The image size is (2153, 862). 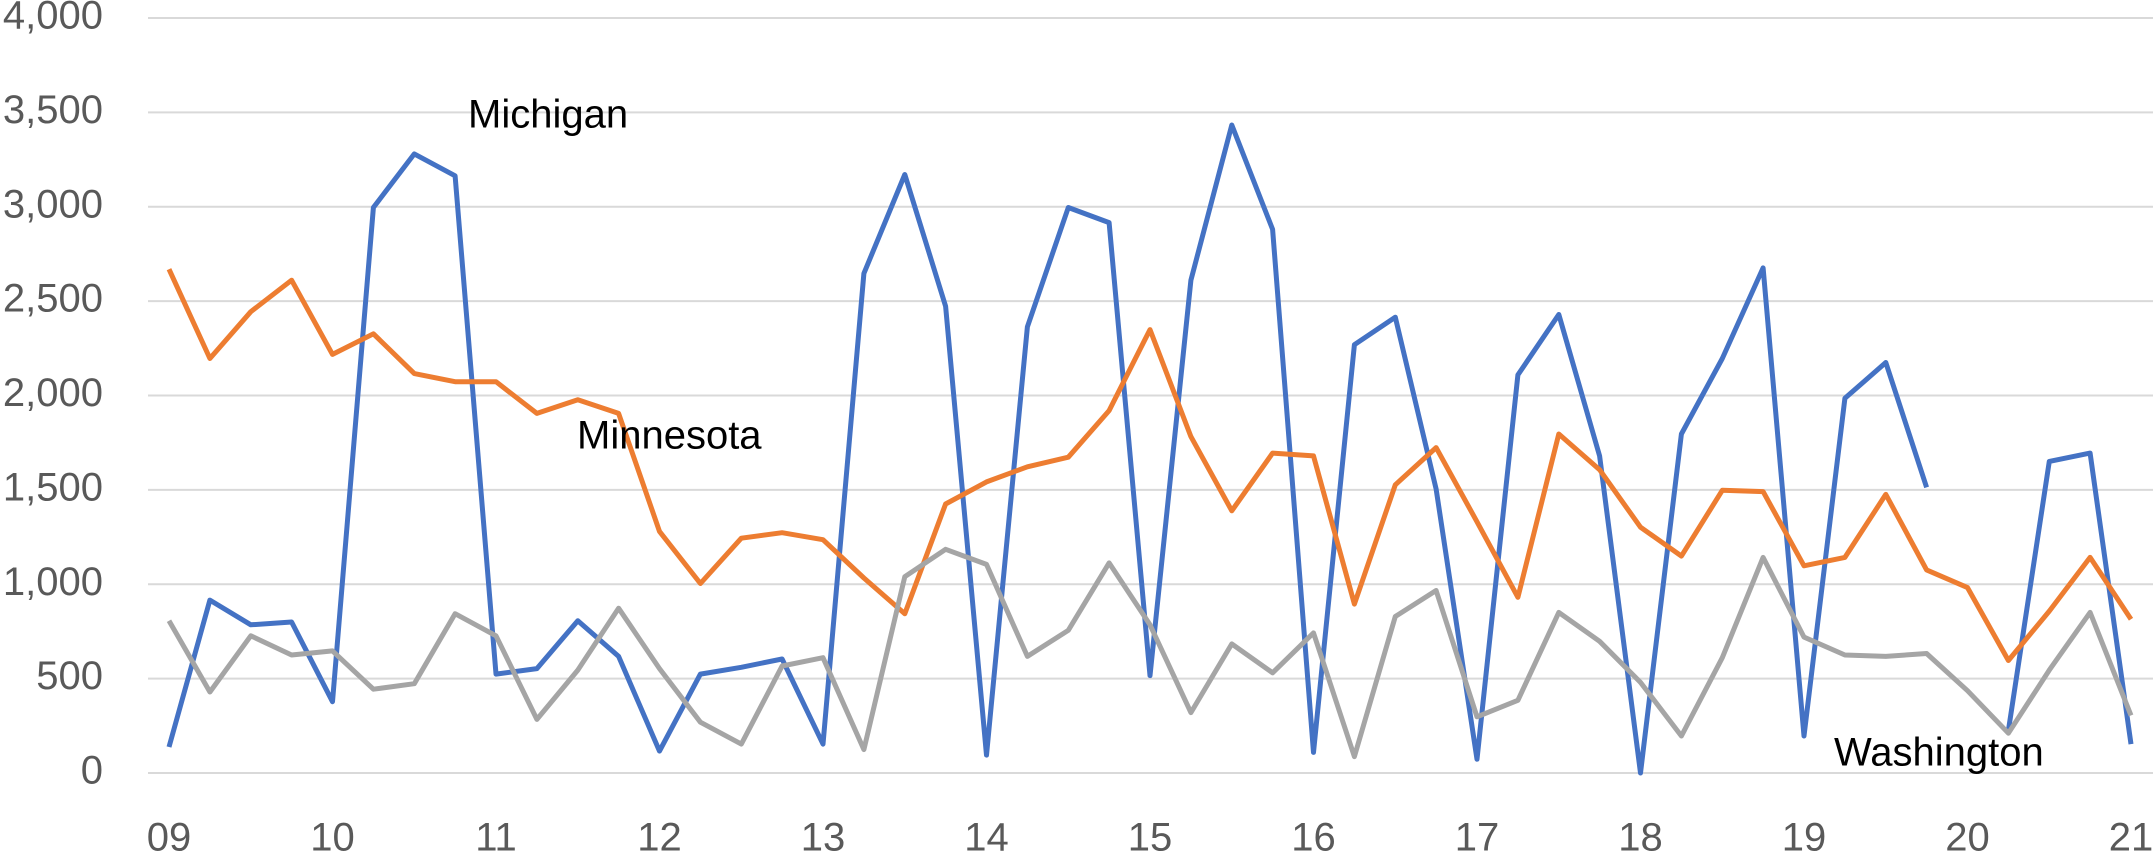 I want to click on x-tick-label: 18, so click(x=1640, y=838).